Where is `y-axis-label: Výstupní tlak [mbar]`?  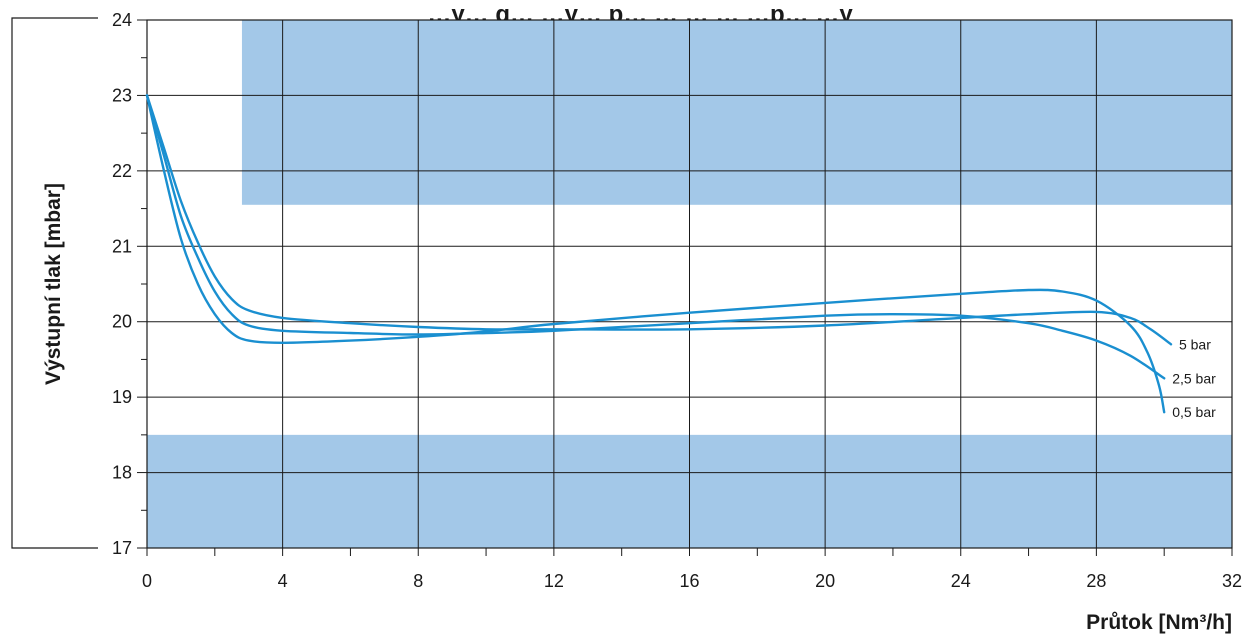 y-axis-label: Výstupní tlak [mbar] is located at coordinates (53, 284).